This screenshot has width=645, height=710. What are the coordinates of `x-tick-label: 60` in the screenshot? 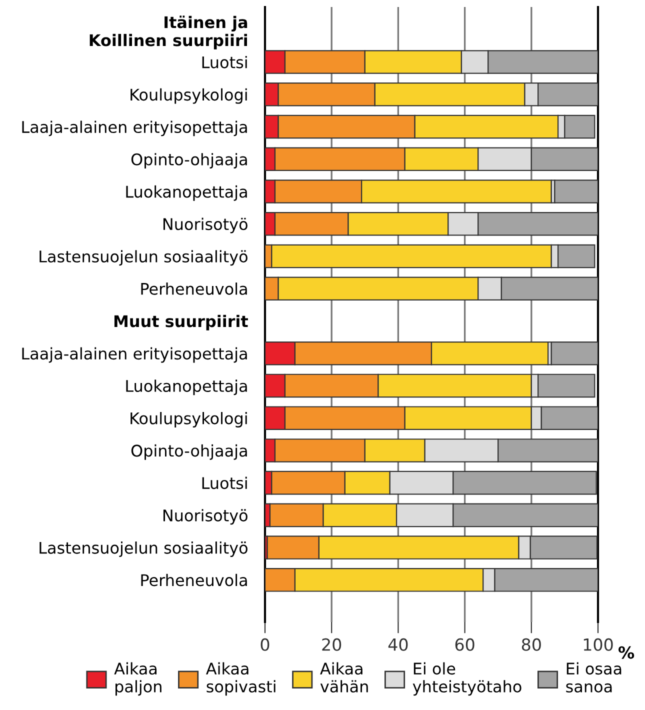 It's located at (464, 644).